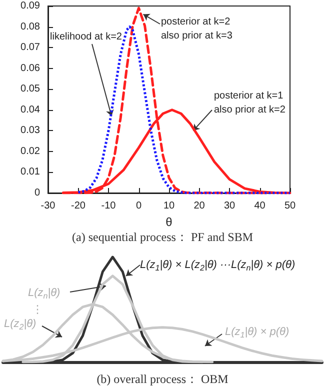 This screenshot has height=388, width=325. Describe the element at coordinates (230, 206) in the screenshot. I see `x-tick-label: 30` at that location.